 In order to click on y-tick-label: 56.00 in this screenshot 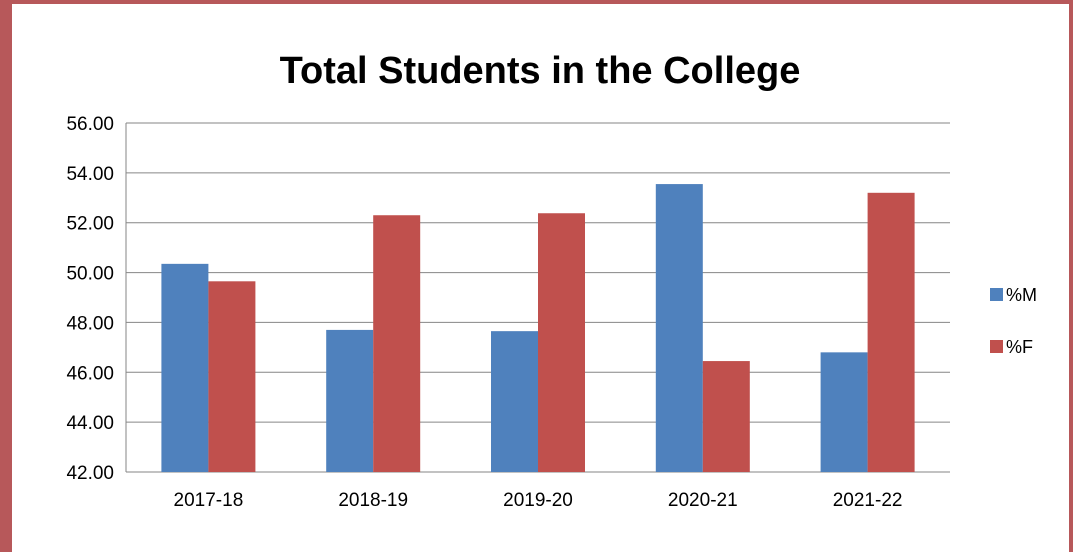, I will do `click(90, 124)`.